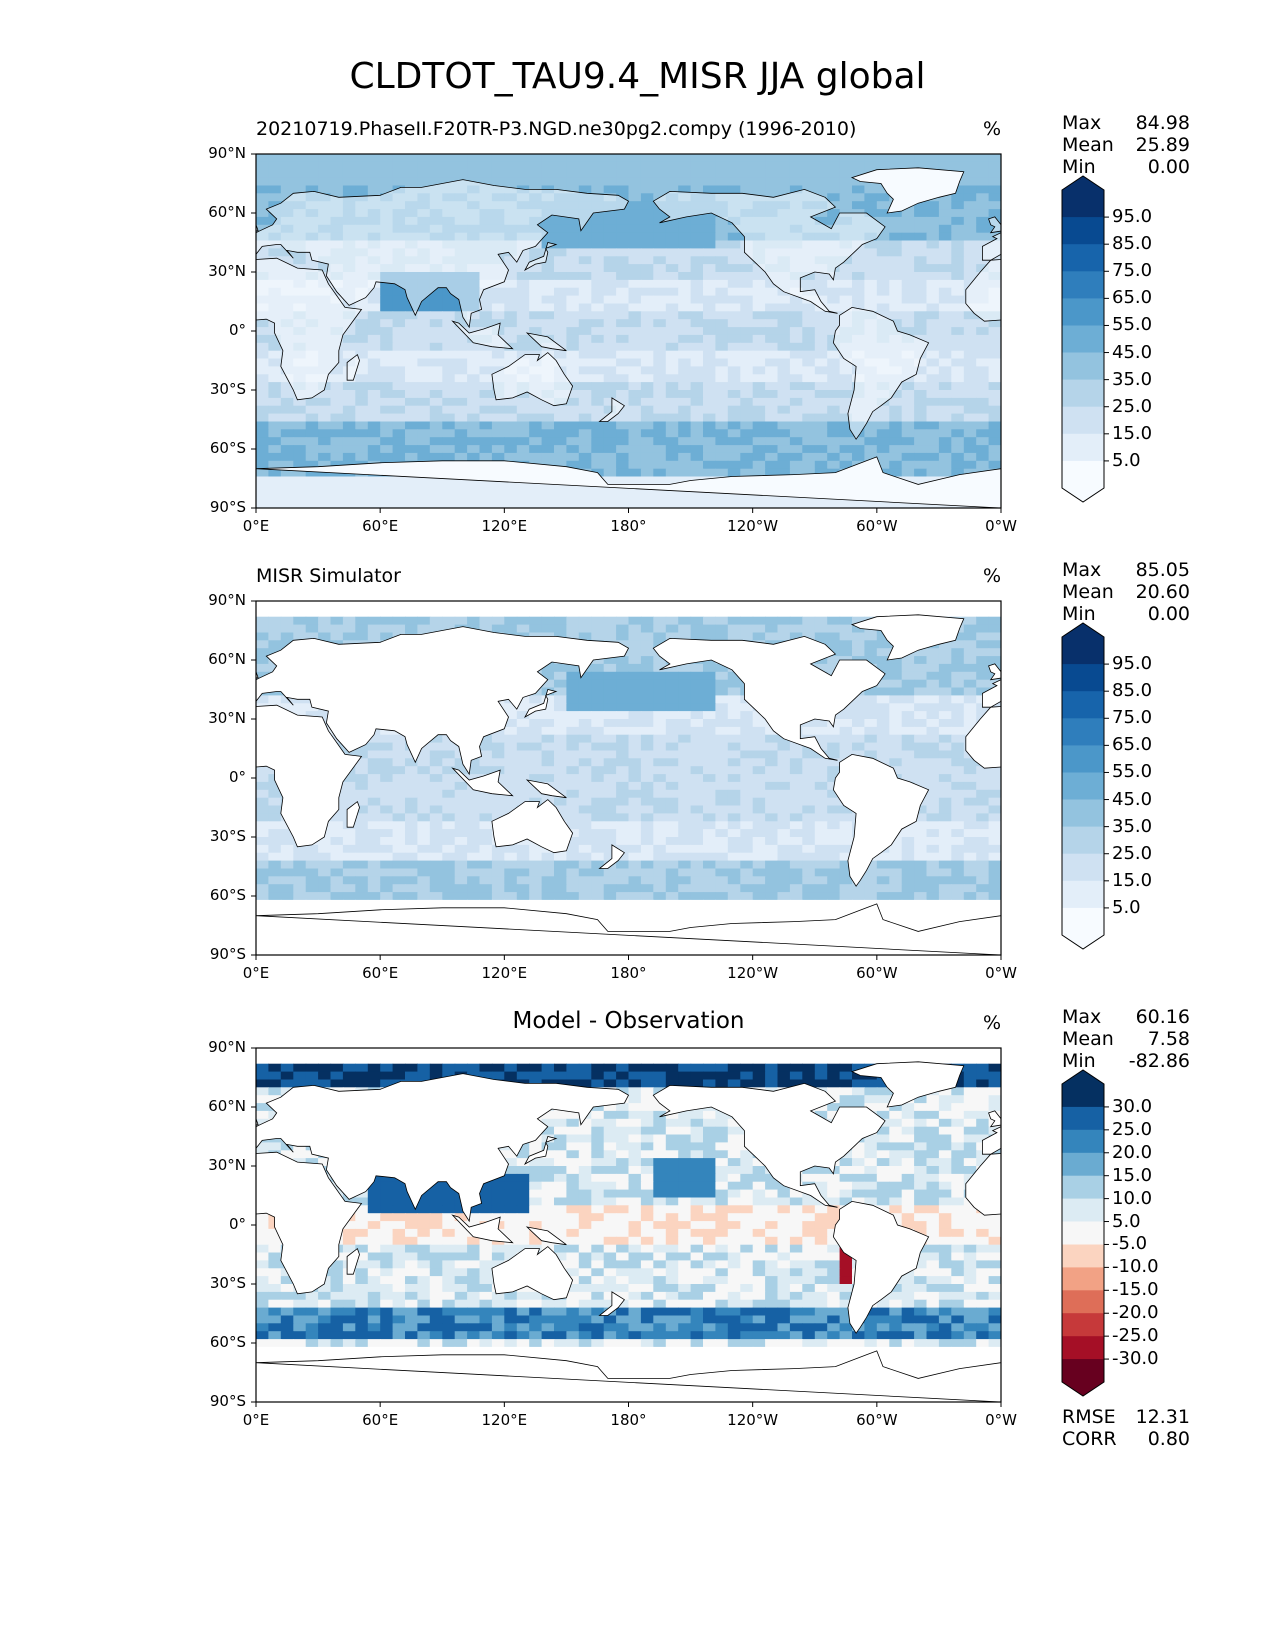 The width and height of the screenshot is (1275, 1650). Describe the element at coordinates (628, 929) in the screenshot. I see `coastline-antarctica` at that location.